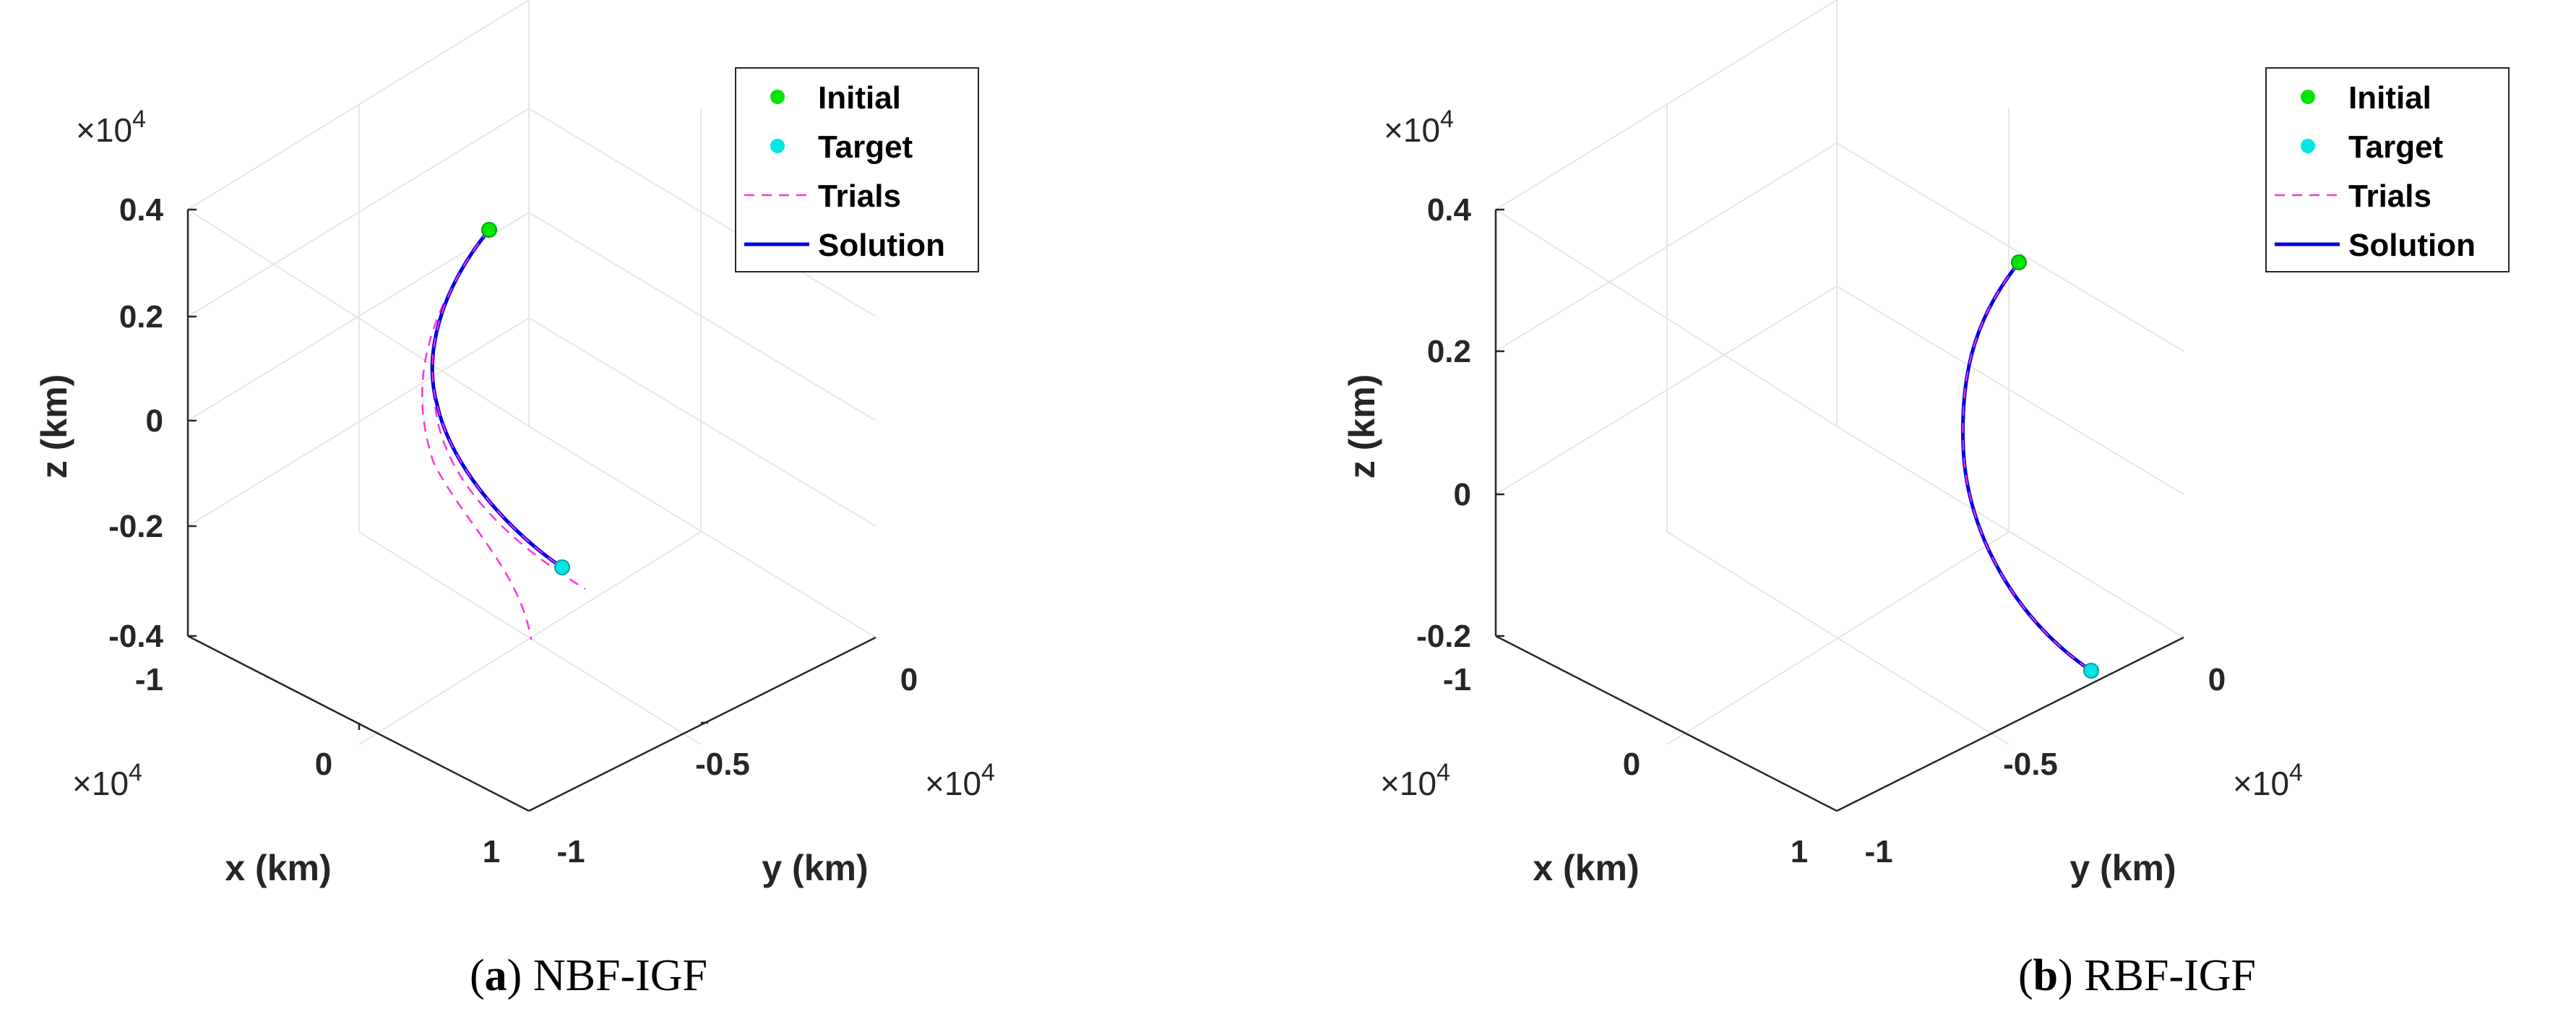 The height and width of the screenshot is (1027, 2576). I want to click on legend-a: Initial Target Trials Solution, so click(857, 169).